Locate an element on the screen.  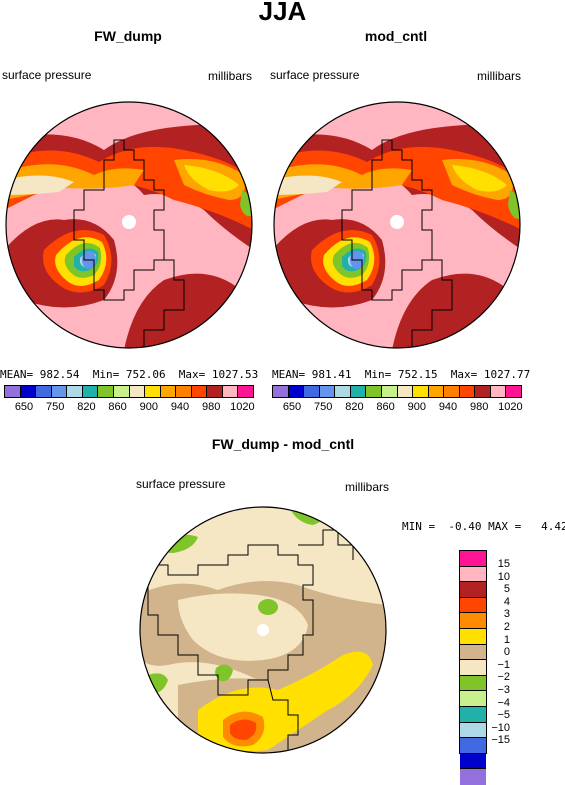
colorbar-label: −3 is located at coordinates (503, 690).